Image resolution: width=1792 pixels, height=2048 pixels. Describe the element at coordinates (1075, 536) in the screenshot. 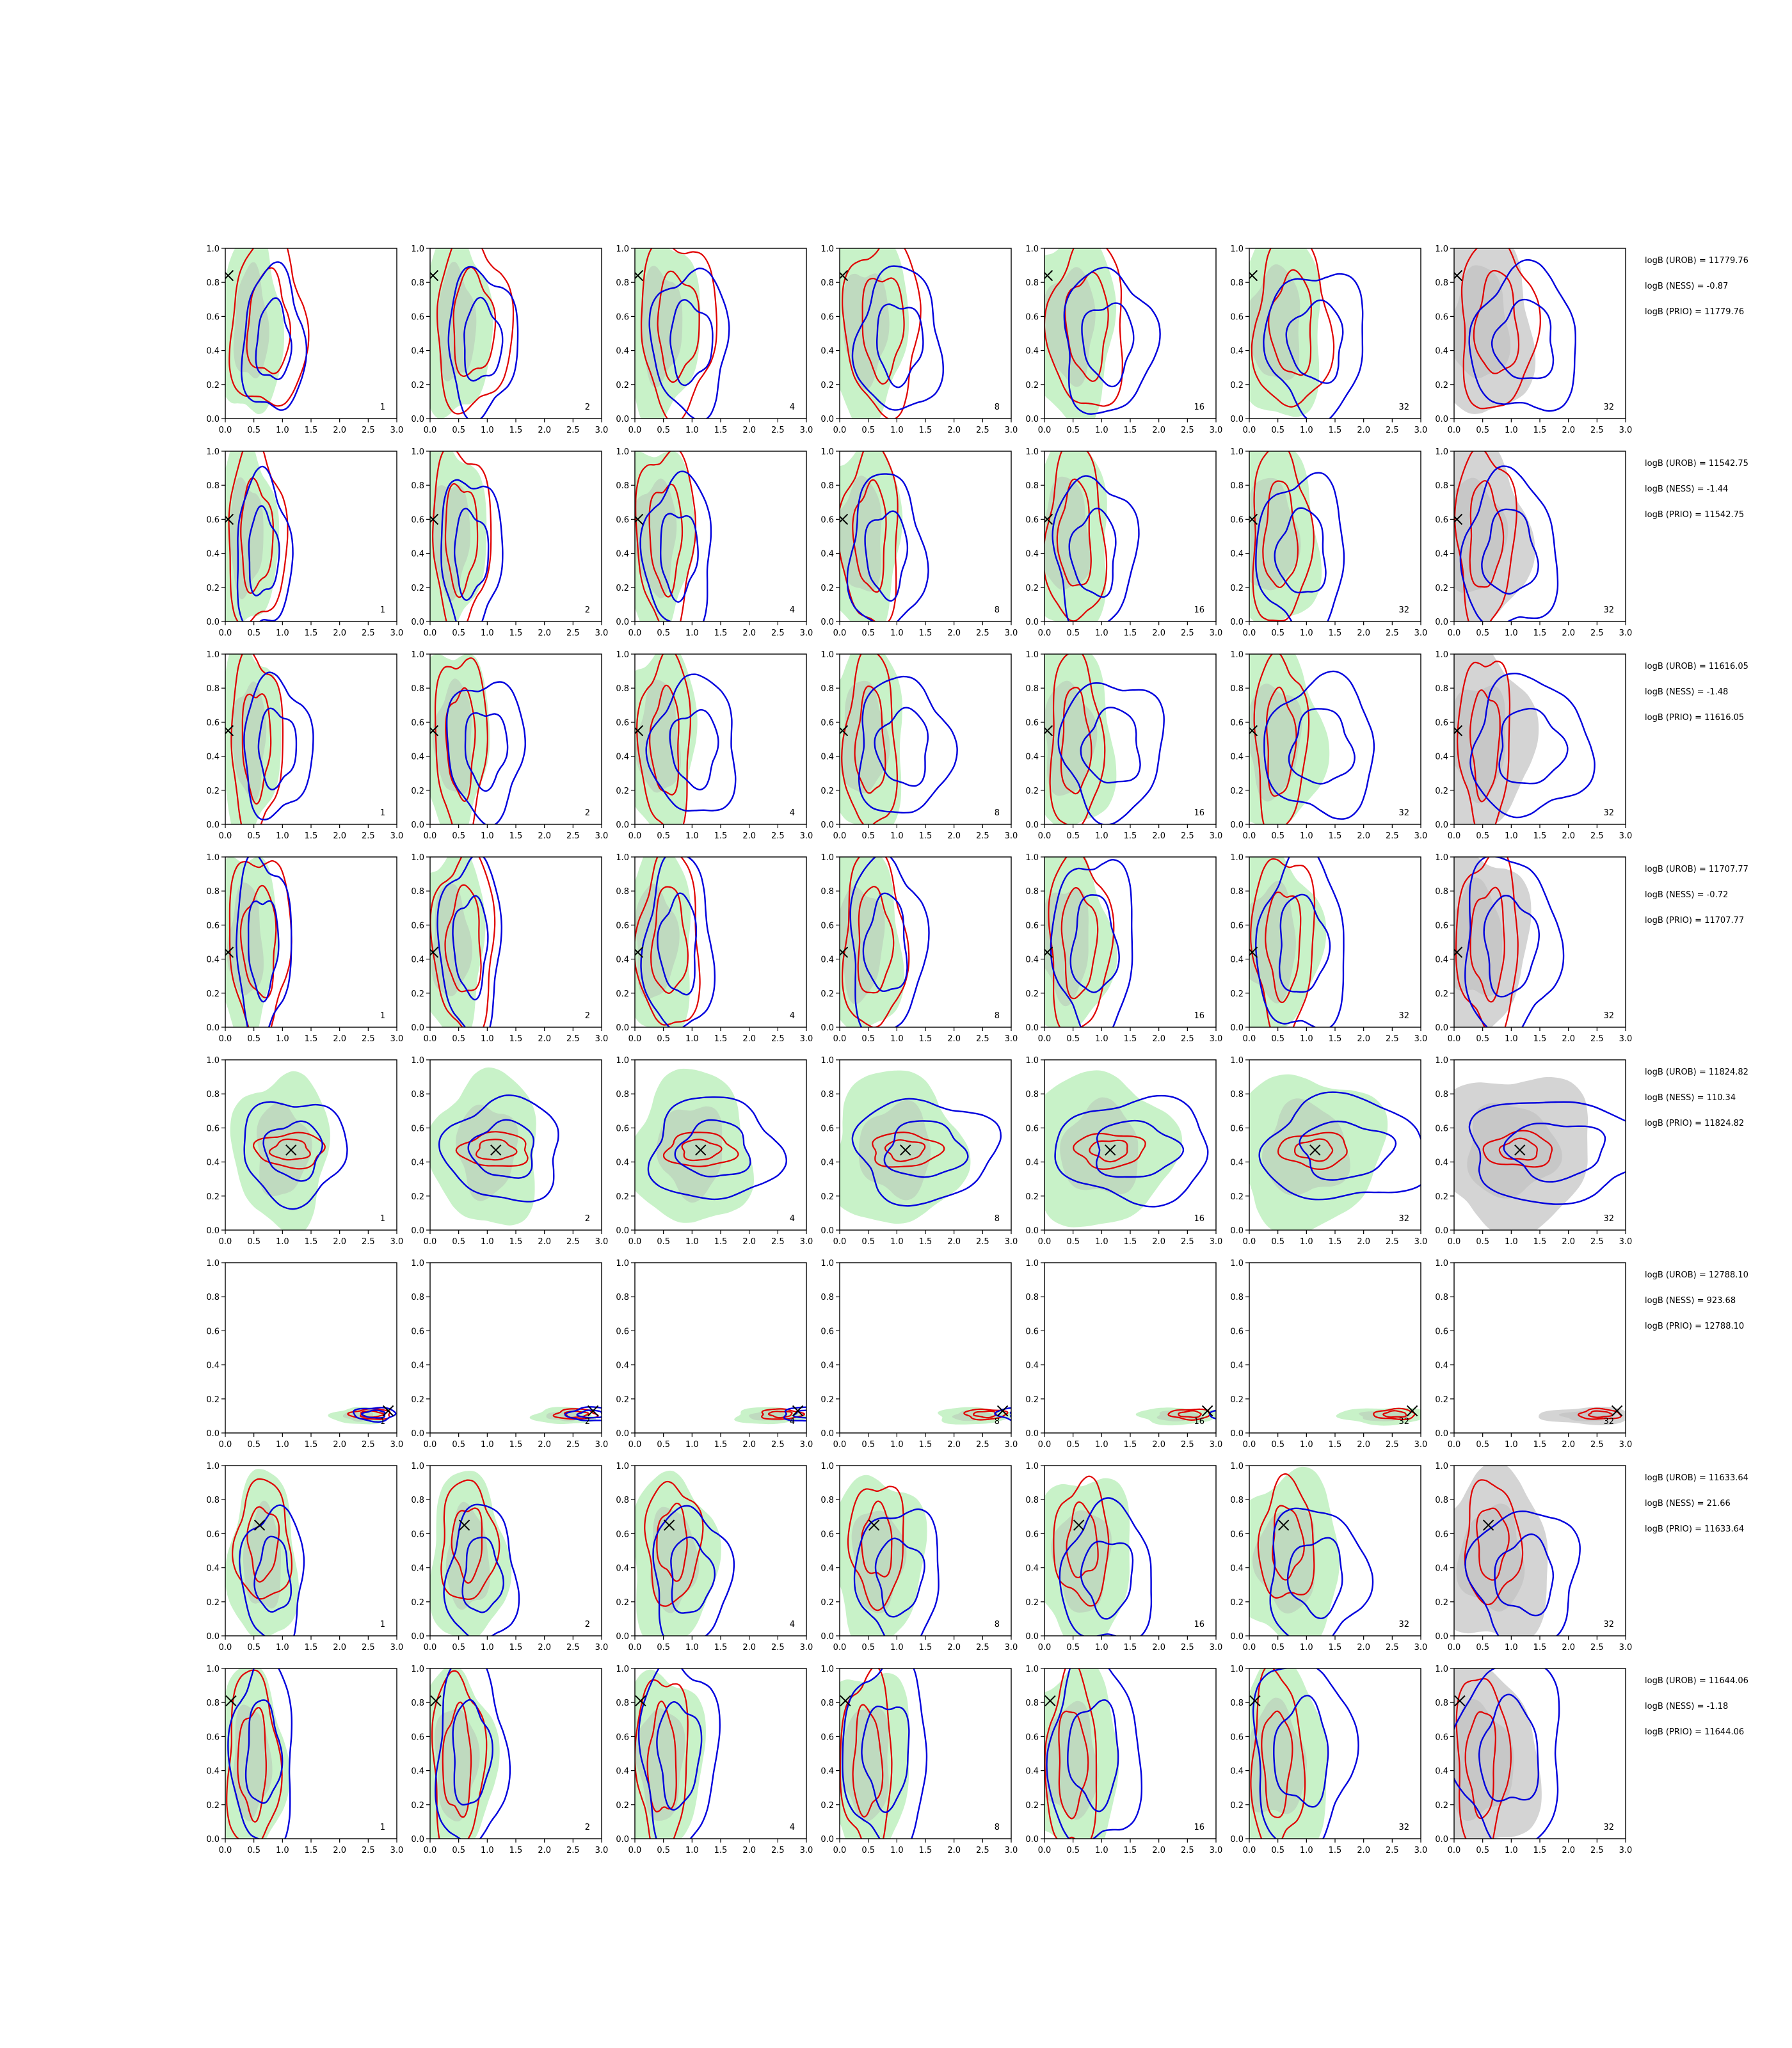

I see `density-fill` at that location.